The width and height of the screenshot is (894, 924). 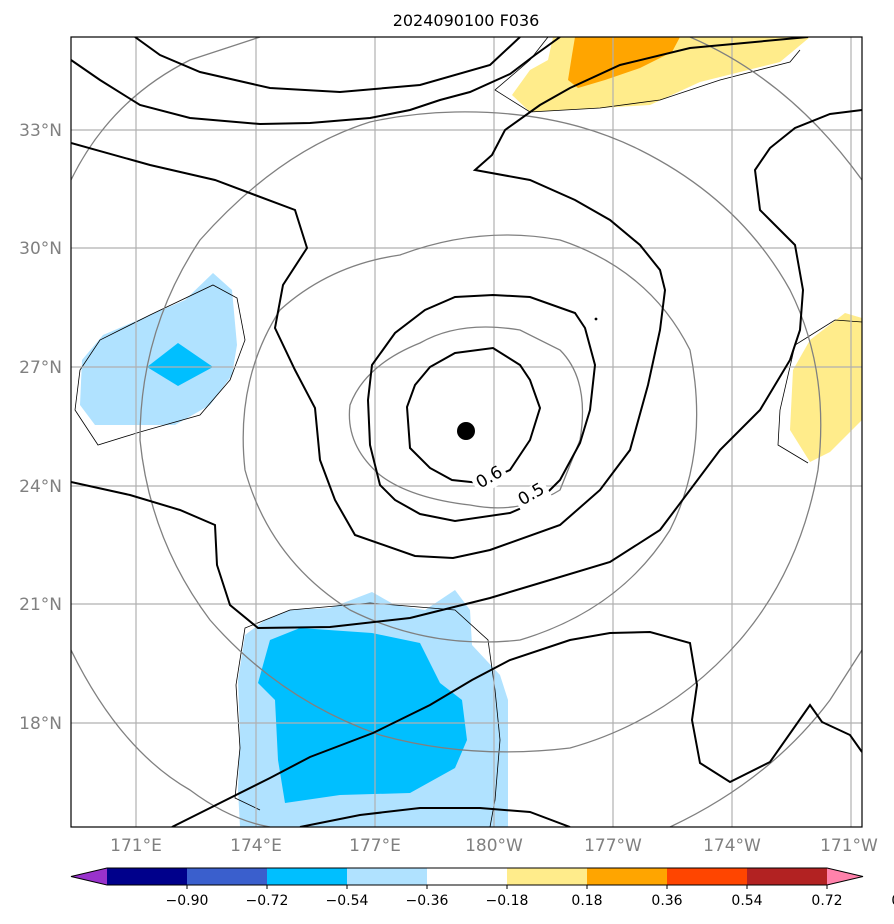 I want to click on colorbar-outline, so click(x=467, y=876).